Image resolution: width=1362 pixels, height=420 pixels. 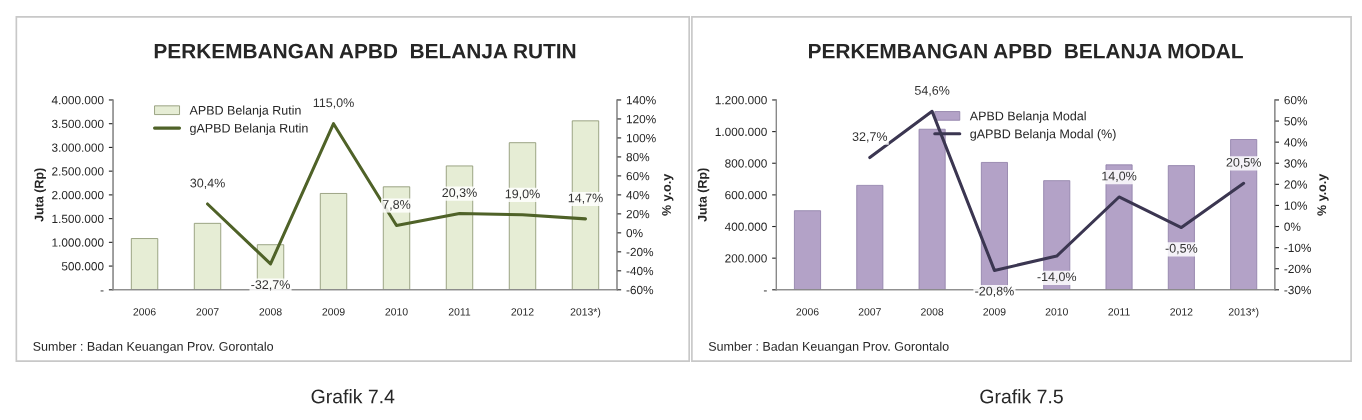 I want to click on y2-tick-label: 100%, so click(x=641, y=138).